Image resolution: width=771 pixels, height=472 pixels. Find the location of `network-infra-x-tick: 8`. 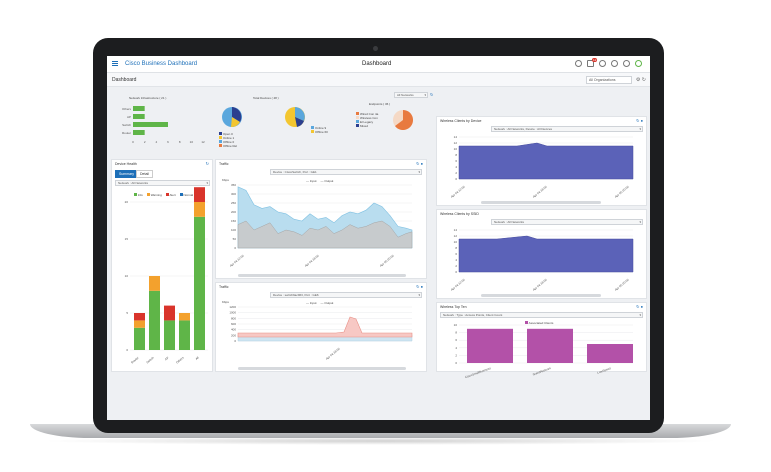

network-infra-x-tick: 8 is located at coordinates (180, 142).